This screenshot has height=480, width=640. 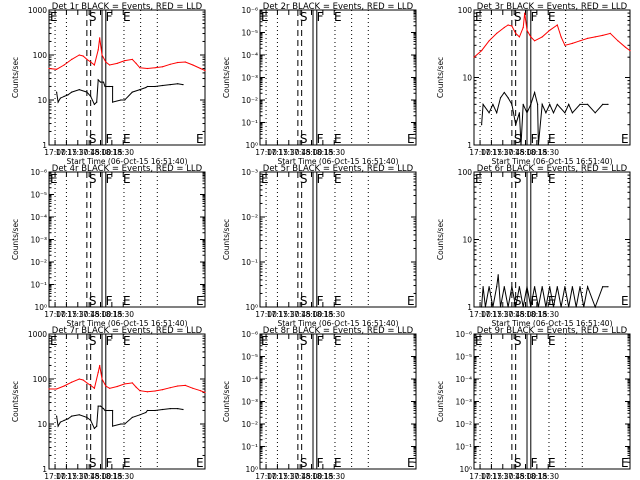 What do you see at coordinates (127, 169) in the screenshot?
I see `panel-title: Det 4r BLACK = Events, RED = LLD` at bounding box center [127, 169].